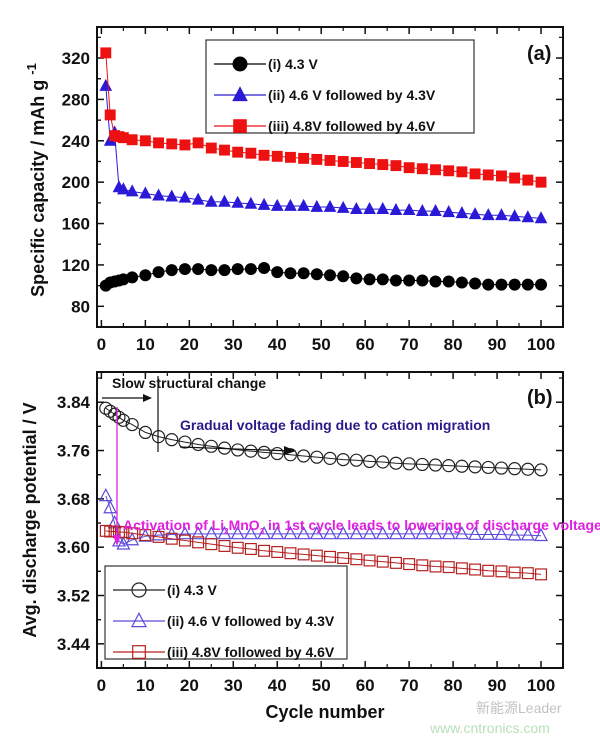  I want to click on legend-label: (iii) 4.8V followed by 4.6V, so click(352, 126).